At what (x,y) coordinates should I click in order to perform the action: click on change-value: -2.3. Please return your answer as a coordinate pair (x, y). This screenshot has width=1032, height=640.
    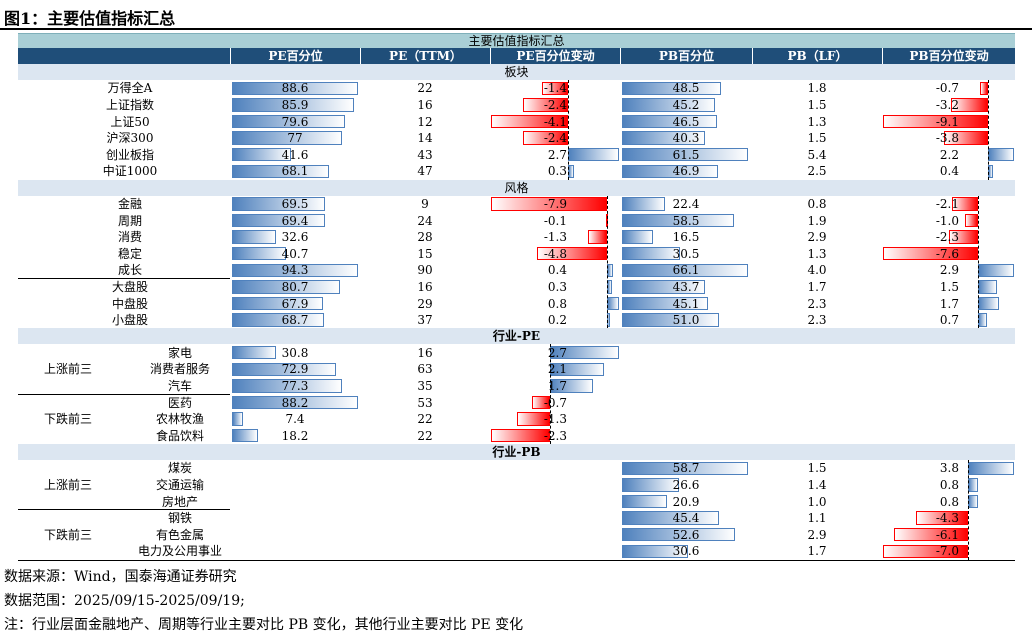
    Looking at the image, I should click on (555, 435).